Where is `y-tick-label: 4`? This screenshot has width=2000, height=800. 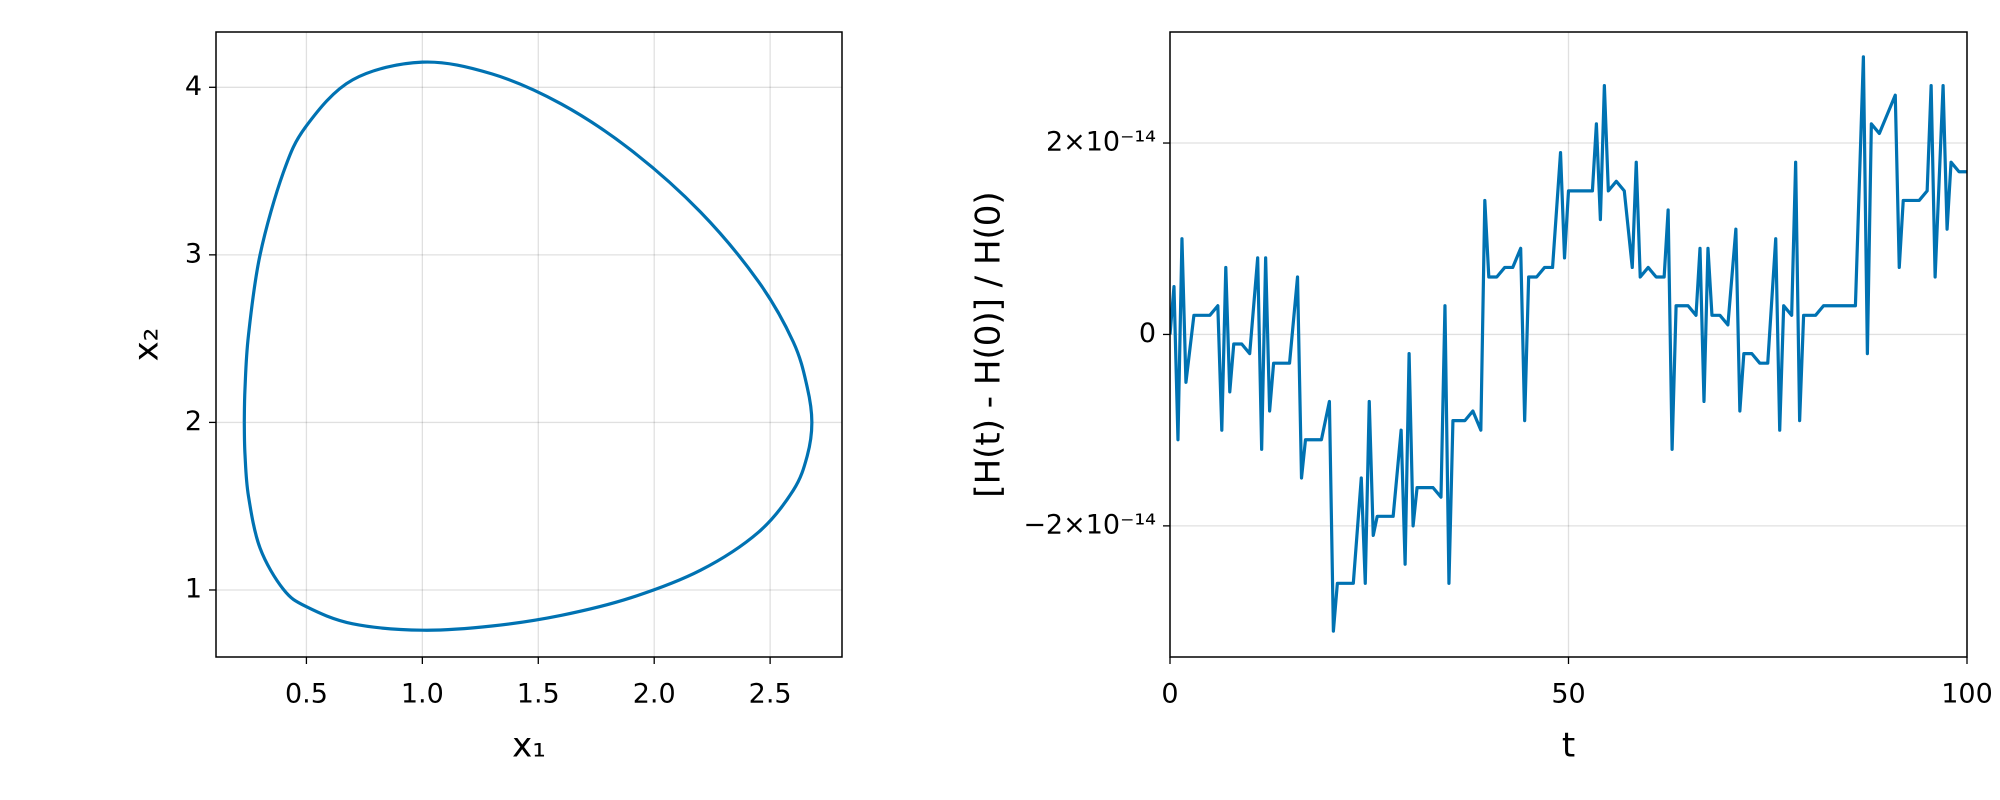
y-tick-label: 4 is located at coordinates (193, 86).